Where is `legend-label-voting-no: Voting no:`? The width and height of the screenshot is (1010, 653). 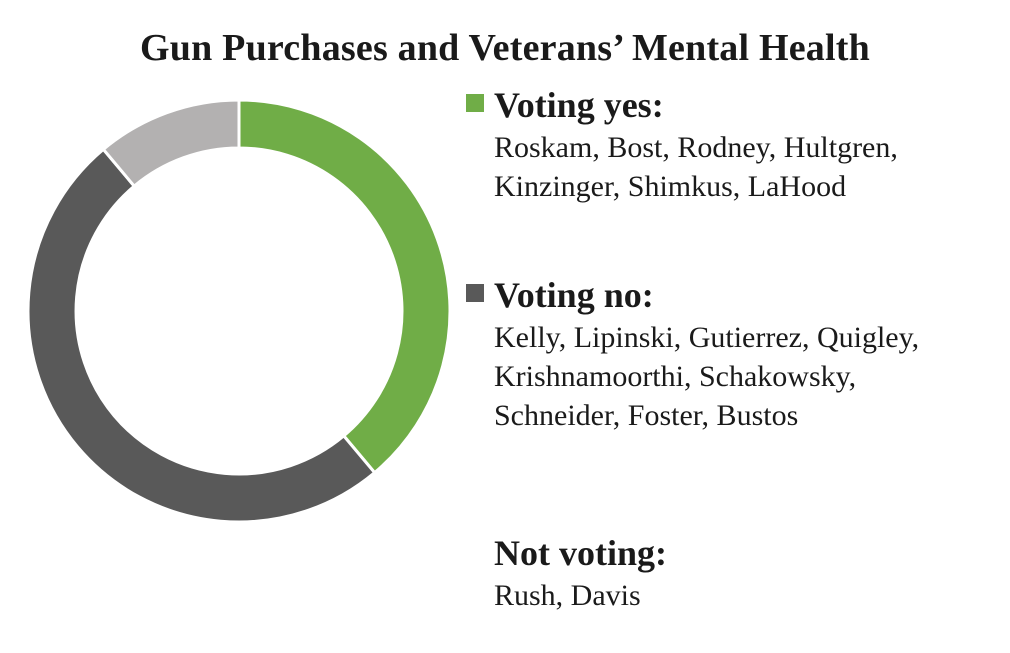 legend-label-voting-no: Voting no: is located at coordinates (574, 295).